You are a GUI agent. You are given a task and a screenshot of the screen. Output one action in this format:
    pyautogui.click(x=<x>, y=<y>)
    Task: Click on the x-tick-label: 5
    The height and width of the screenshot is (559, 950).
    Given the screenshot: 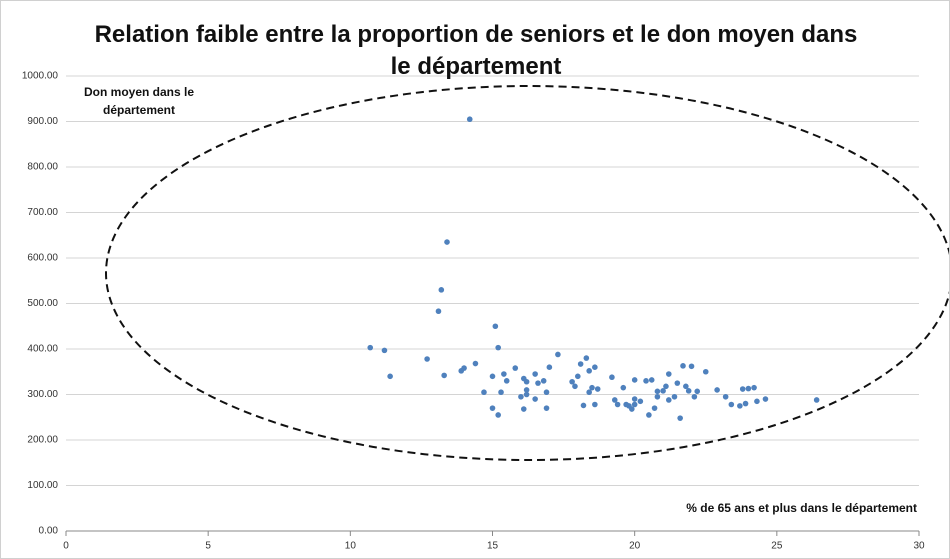 What is the action you would take?
    pyautogui.click(x=208, y=546)
    